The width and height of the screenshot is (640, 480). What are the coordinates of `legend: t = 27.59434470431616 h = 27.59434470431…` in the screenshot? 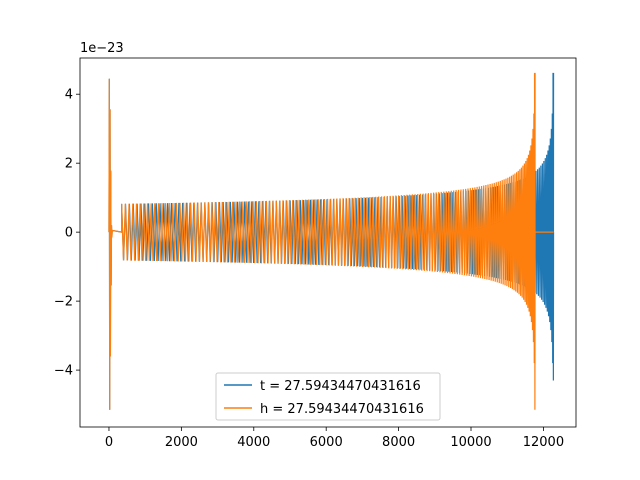 It's located at (328, 396).